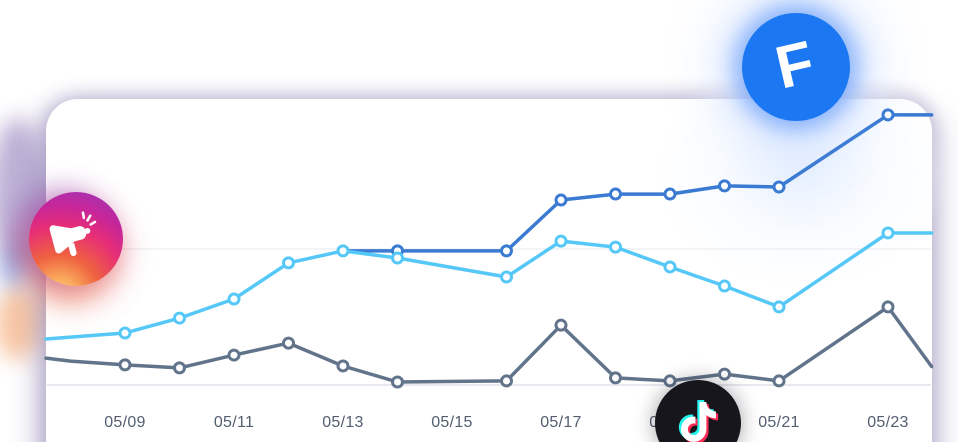 Image resolution: width=958 pixels, height=442 pixels. I want to click on x-tick-label: 05/23, so click(888, 422).